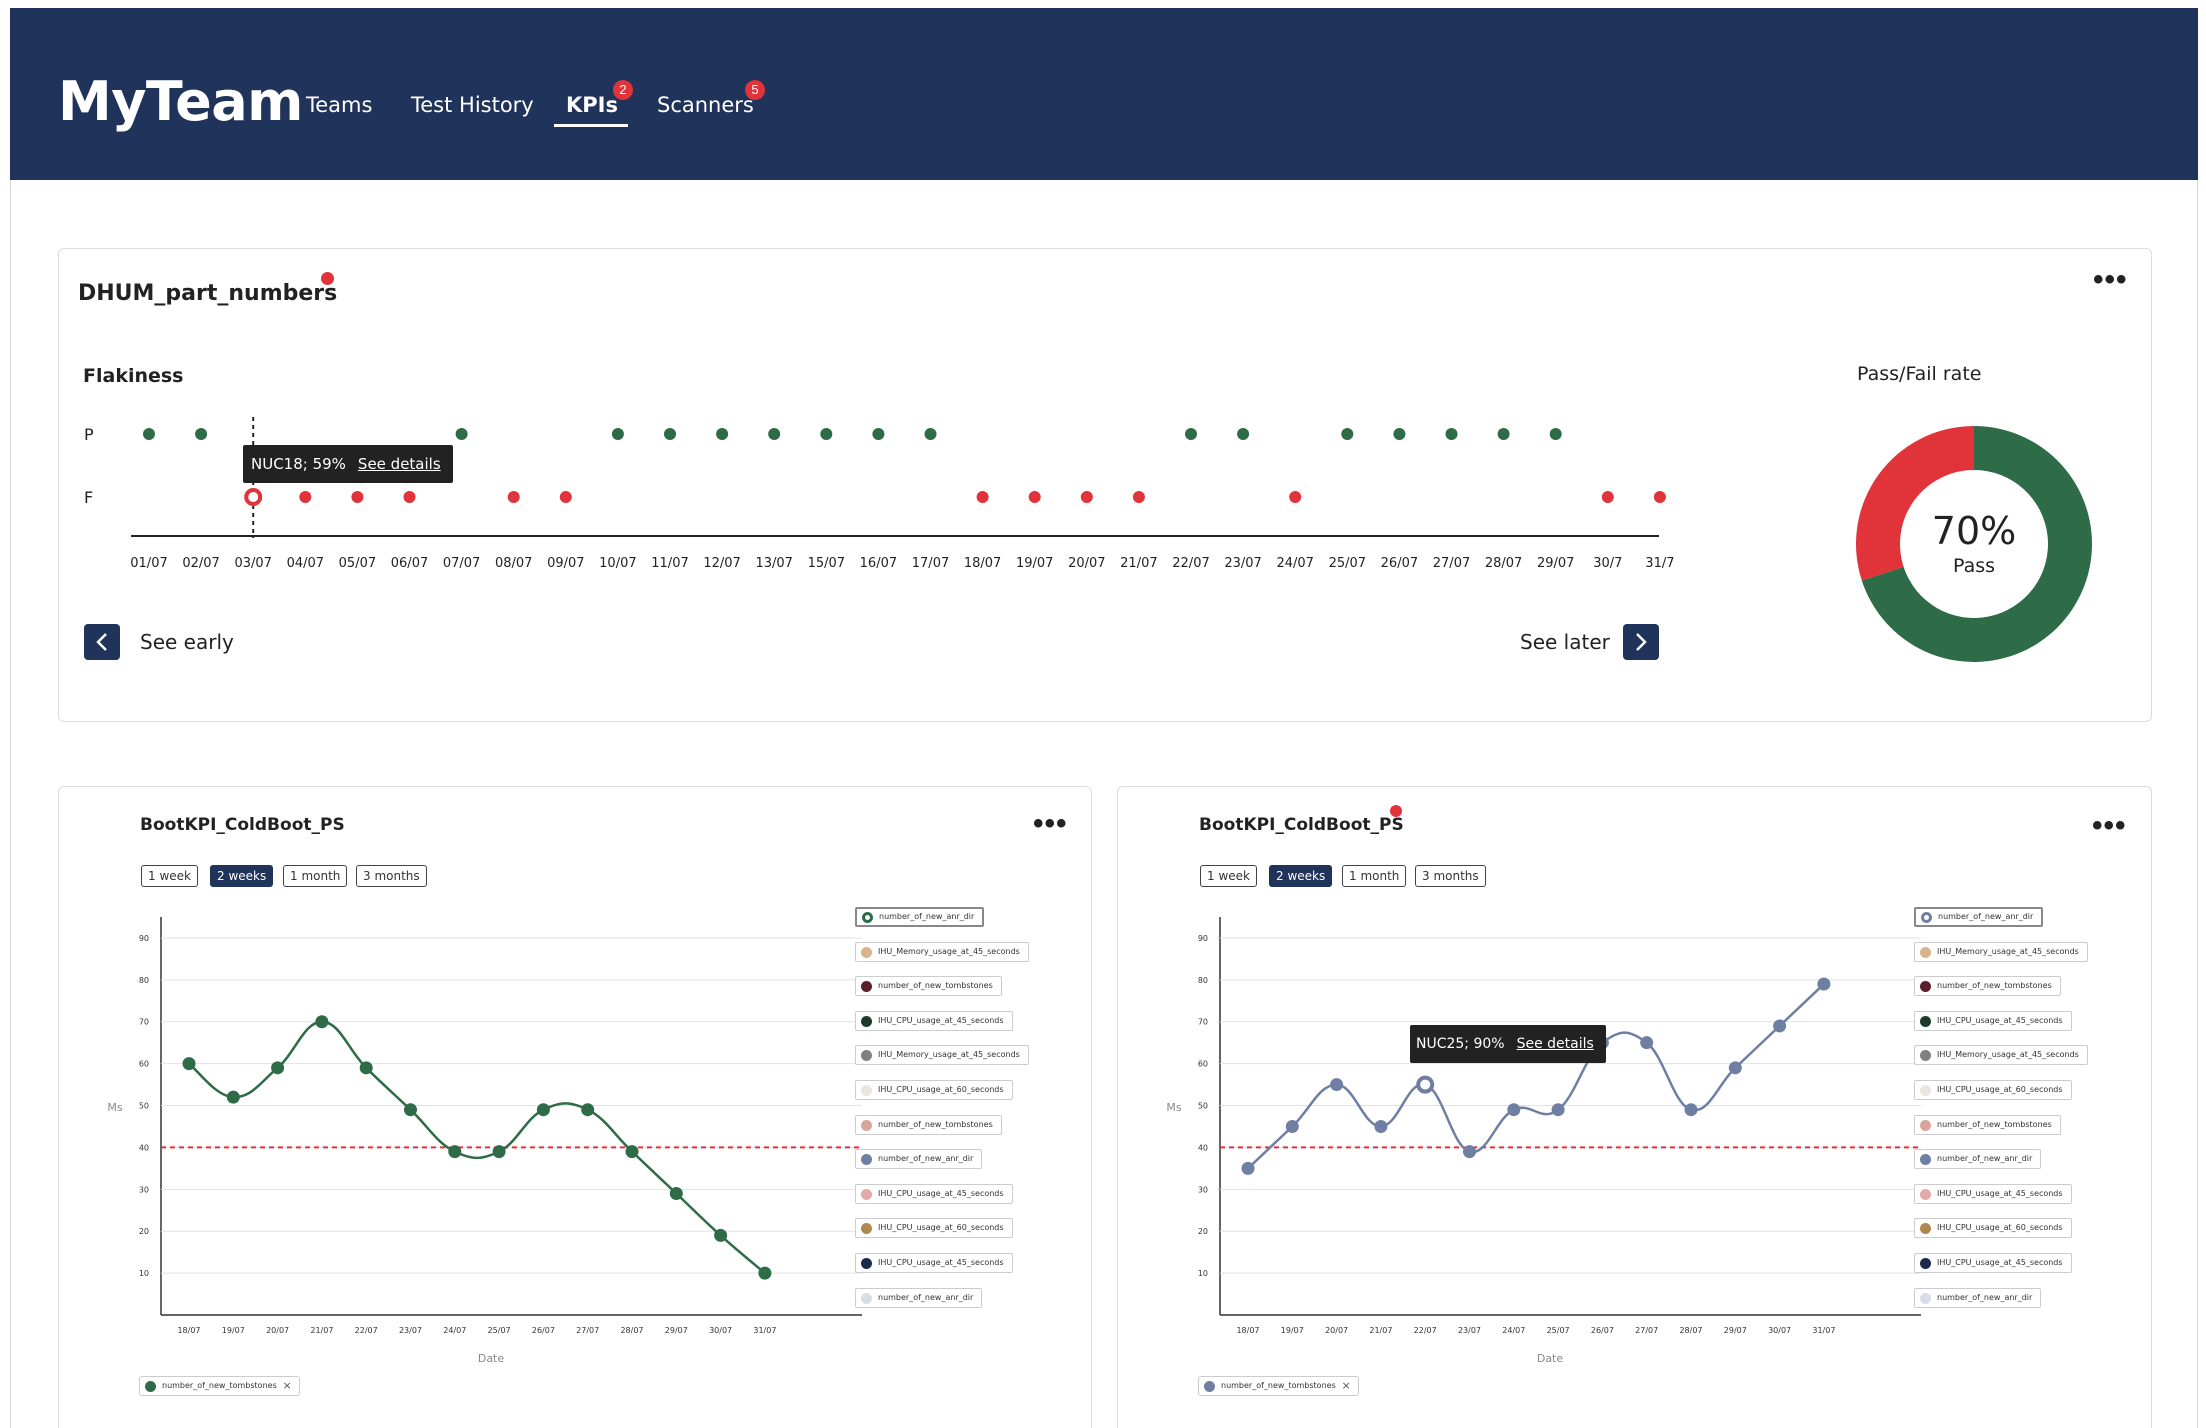 This screenshot has height=1428, width=2206. Describe the element at coordinates (253, 497) in the screenshot. I see `selected-fail-result-dot` at that location.